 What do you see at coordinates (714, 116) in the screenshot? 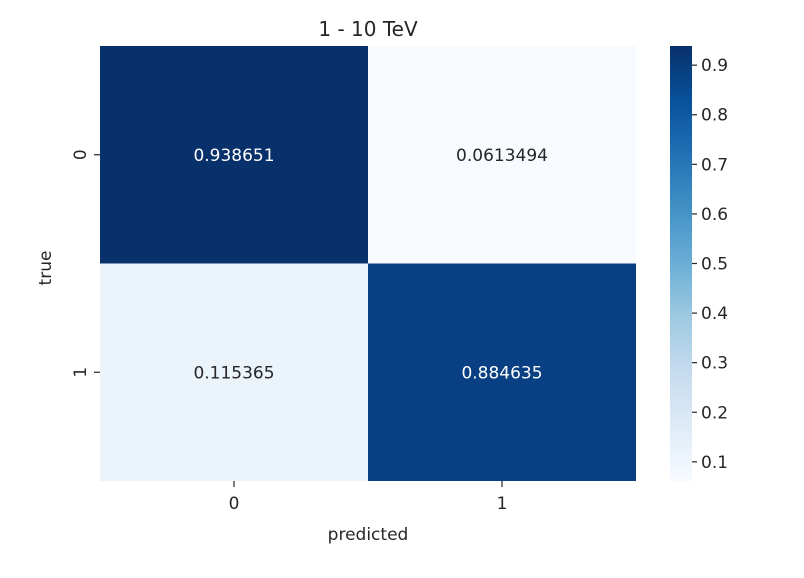
I see `colorbar-tick-label: 0.8` at bounding box center [714, 116].